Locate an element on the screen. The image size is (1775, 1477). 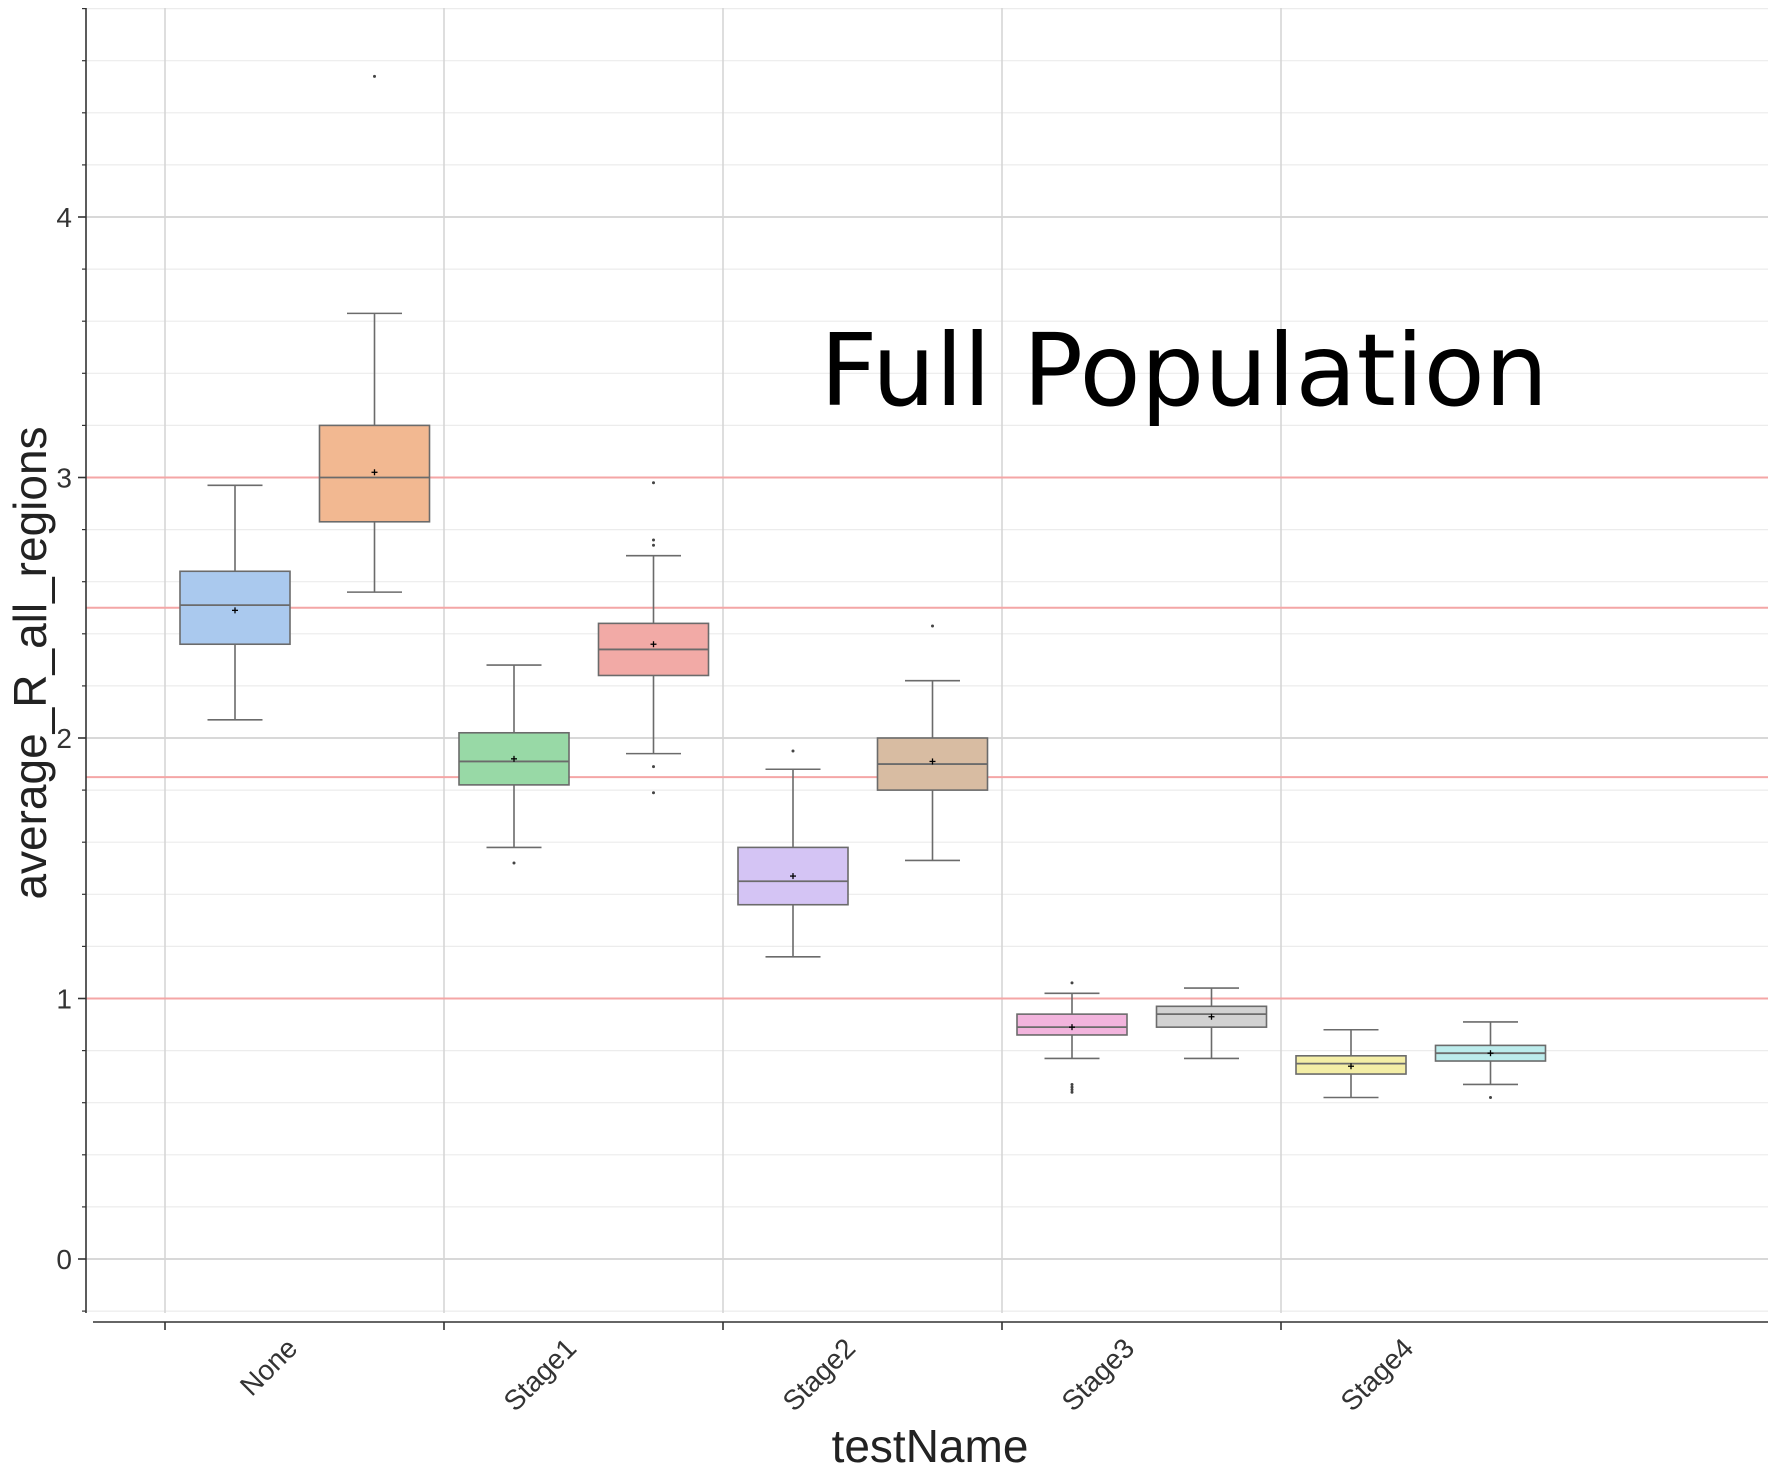
x-tick-label: Stage3 is located at coordinates (1098, 1374).